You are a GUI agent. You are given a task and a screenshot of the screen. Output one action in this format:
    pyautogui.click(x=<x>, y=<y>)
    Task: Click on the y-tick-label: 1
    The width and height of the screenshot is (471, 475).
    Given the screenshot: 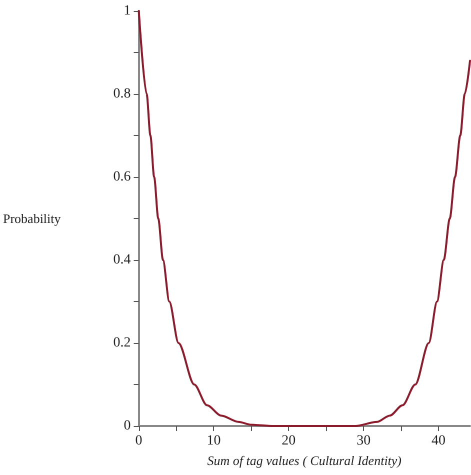 What is the action you would take?
    pyautogui.click(x=127, y=11)
    